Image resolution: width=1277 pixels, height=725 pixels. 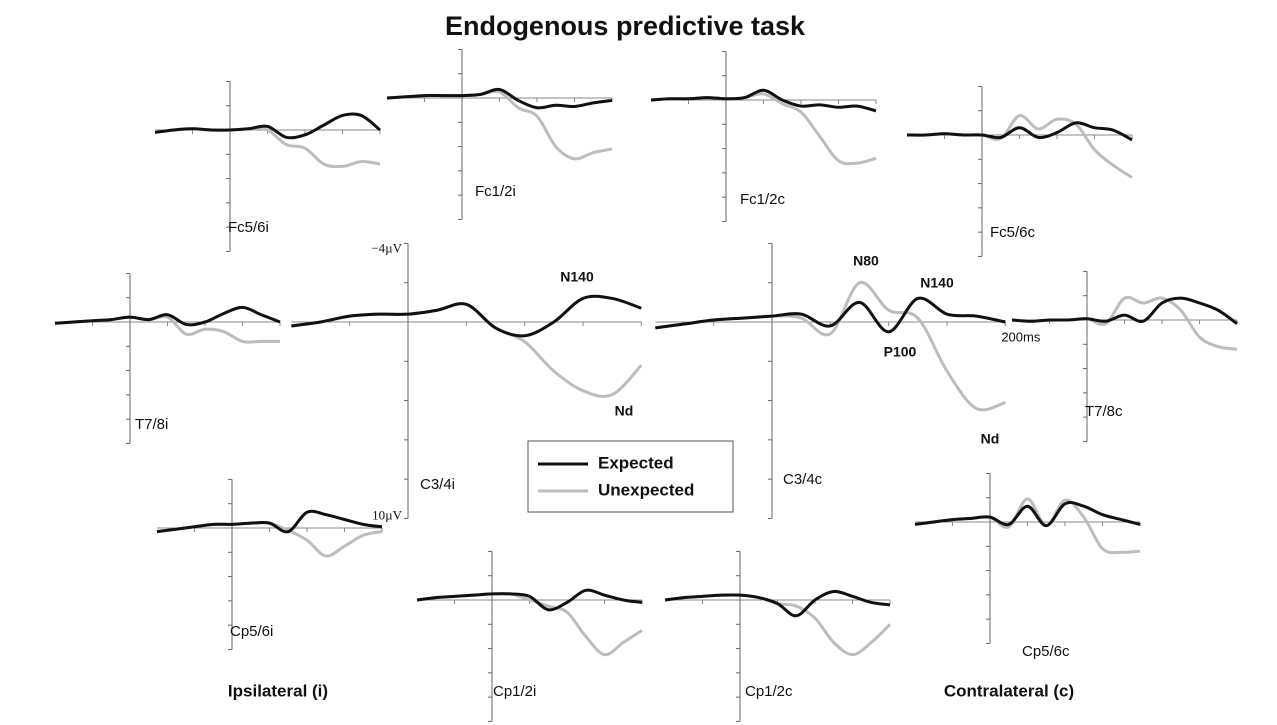 I want to click on panel-label: Cp1/2c, so click(x=769, y=691).